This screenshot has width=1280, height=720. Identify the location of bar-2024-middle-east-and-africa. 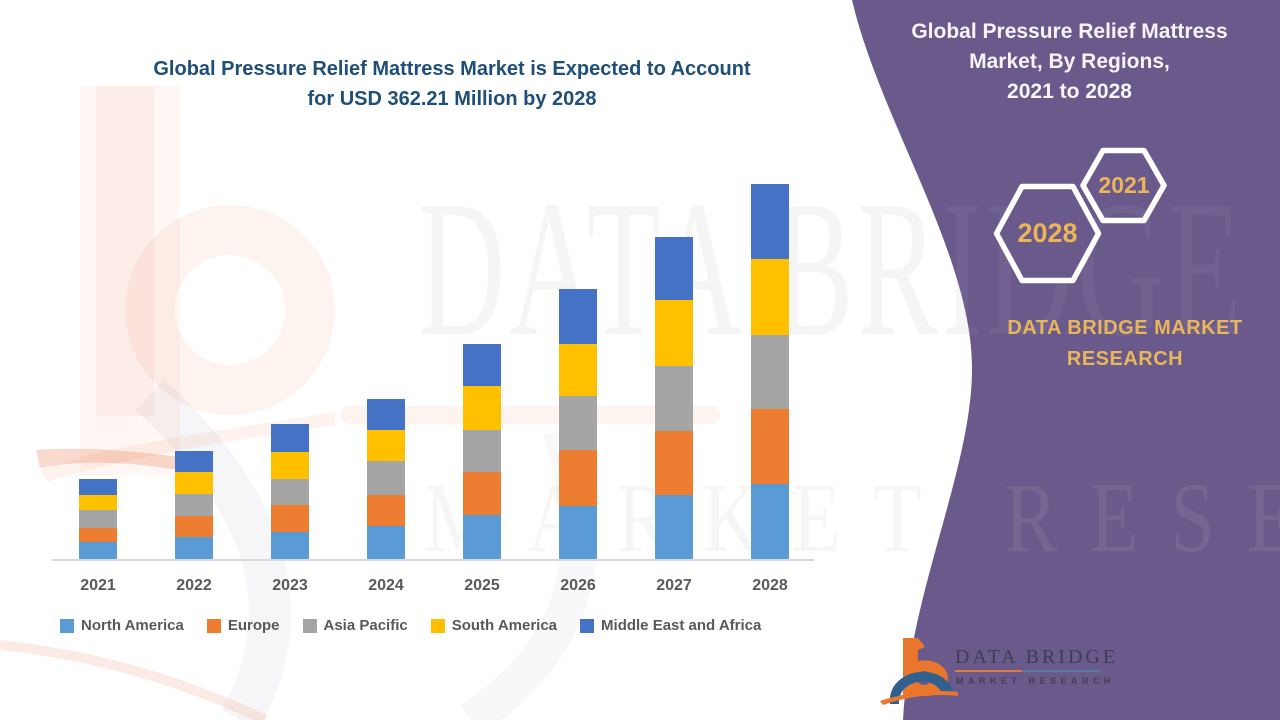
(386, 414).